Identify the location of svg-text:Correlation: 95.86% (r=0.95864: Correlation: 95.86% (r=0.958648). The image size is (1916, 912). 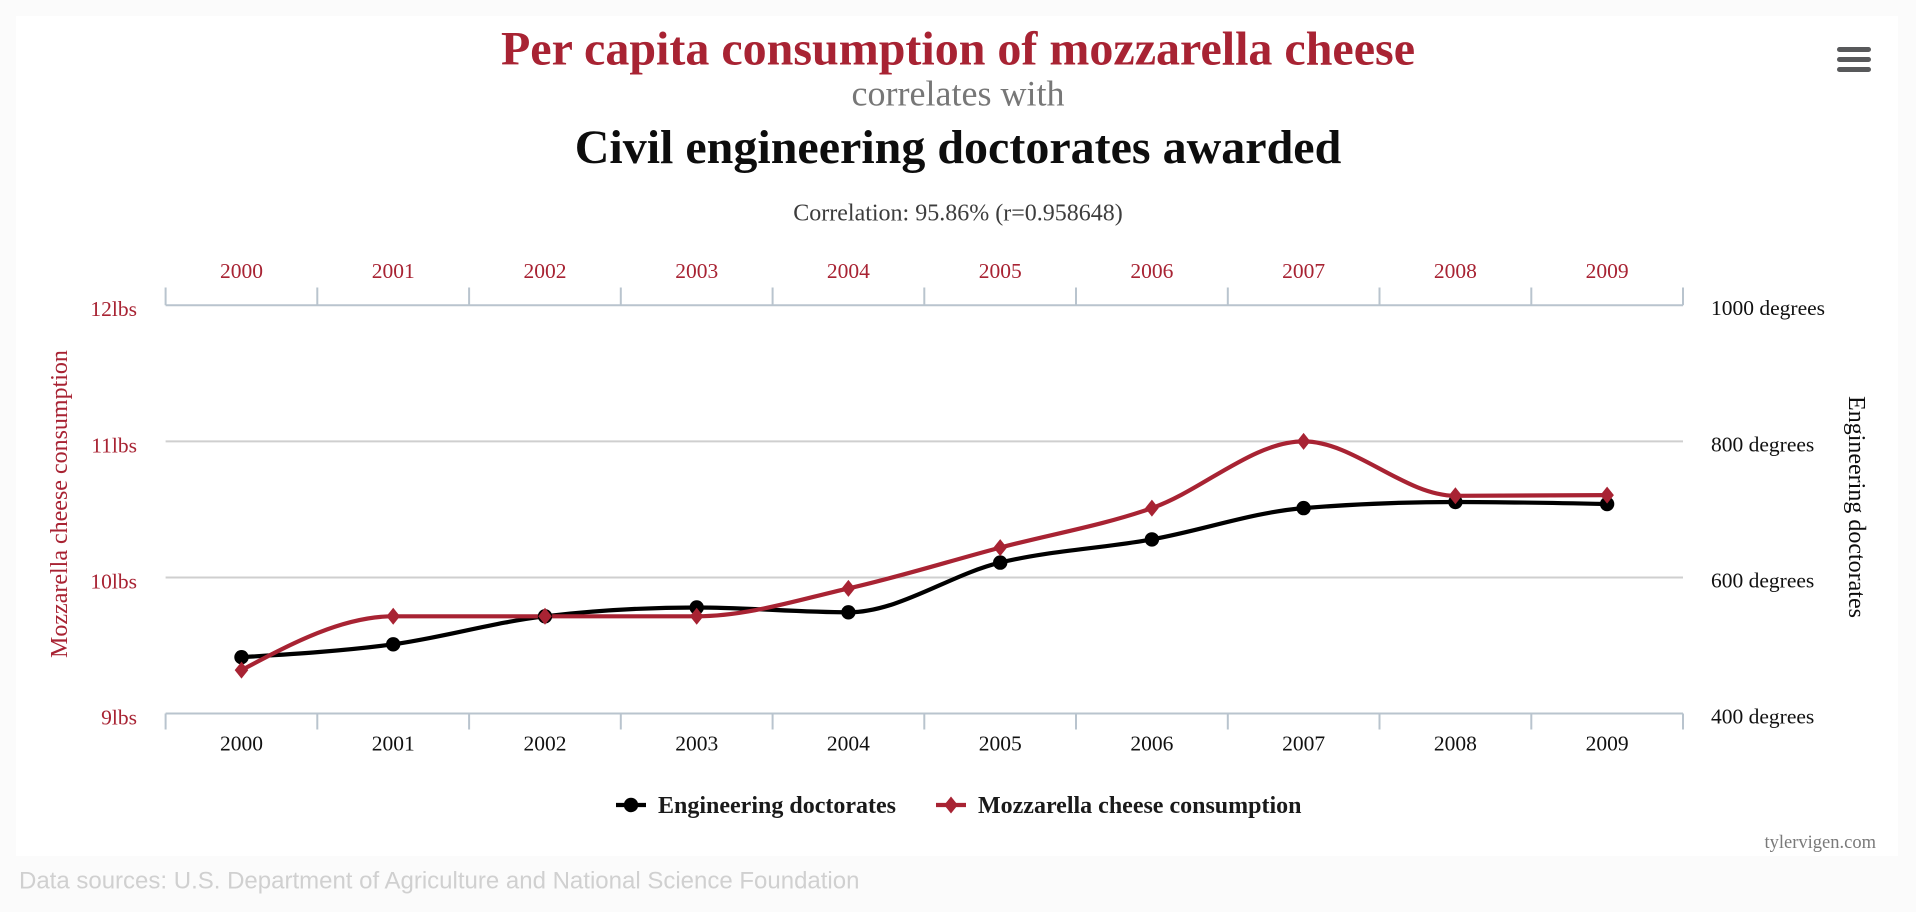
(957, 214).